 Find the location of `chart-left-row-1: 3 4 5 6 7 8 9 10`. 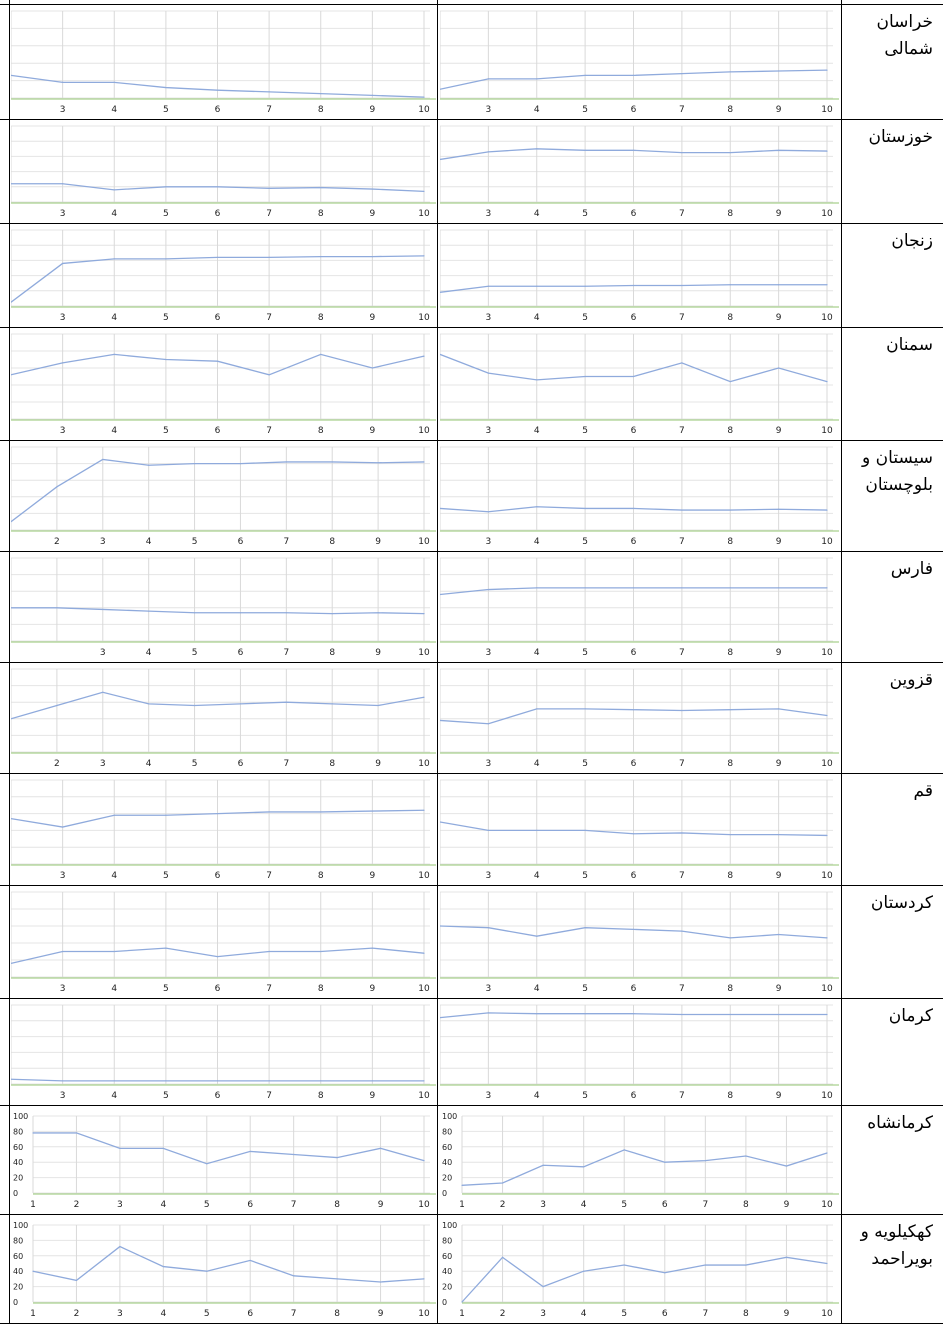

chart-left-row-1: 3 4 5 6 7 8 9 10 is located at coordinates (223, 62).